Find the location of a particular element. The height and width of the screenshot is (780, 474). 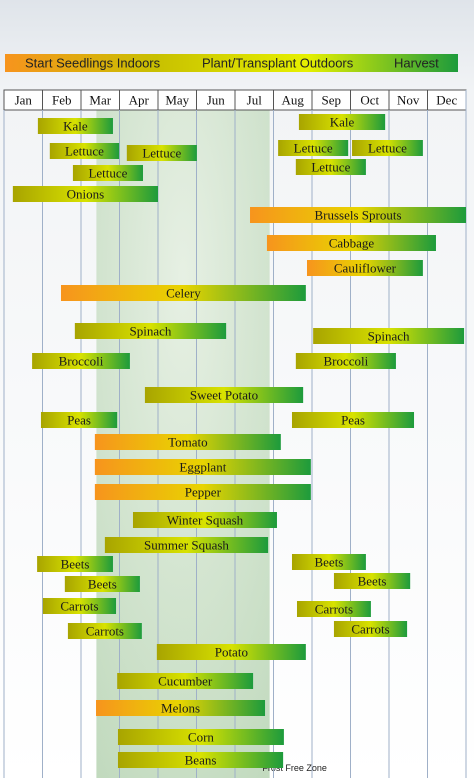

month-label: Jul is located at coordinates (255, 100).